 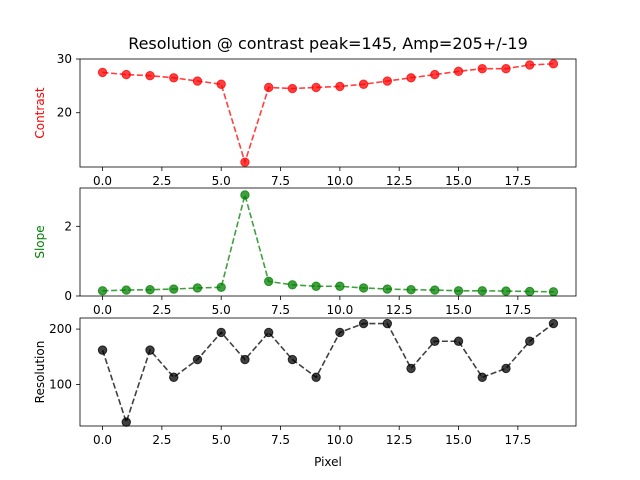 I want to click on y-tick-label: 0, so click(x=68, y=296).